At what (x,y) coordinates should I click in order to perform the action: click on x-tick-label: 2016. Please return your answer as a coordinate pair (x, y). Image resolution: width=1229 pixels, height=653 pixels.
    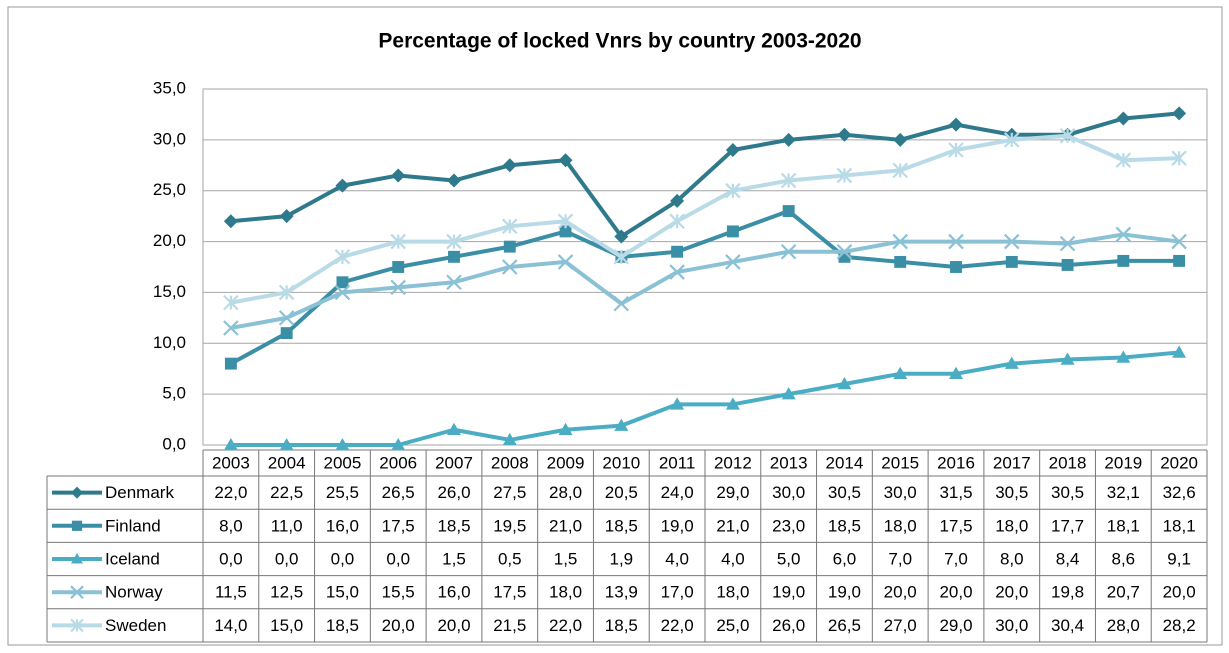
    Looking at the image, I should click on (956, 462).